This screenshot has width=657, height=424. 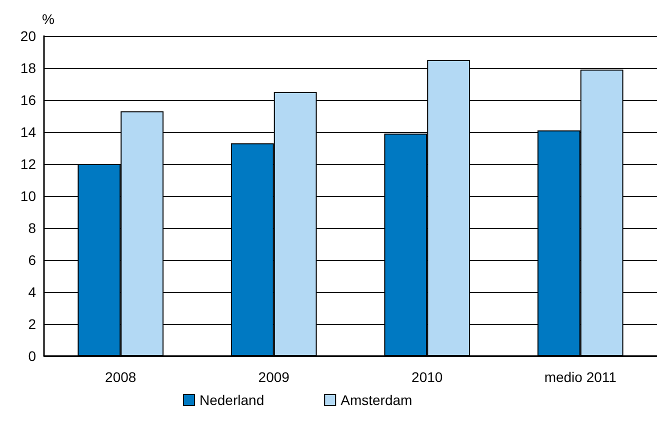 What do you see at coordinates (32, 324) in the screenshot?
I see `y-tick-label: 2` at bounding box center [32, 324].